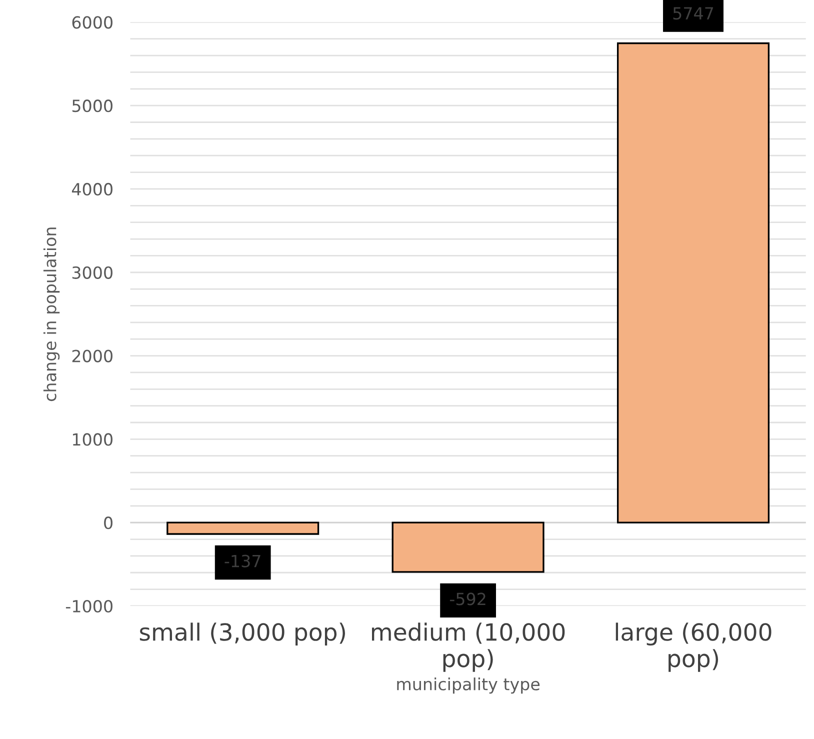 This screenshot has width=814, height=739. Describe the element at coordinates (92, 439) in the screenshot. I see `y-tick-label: 1000` at that location.